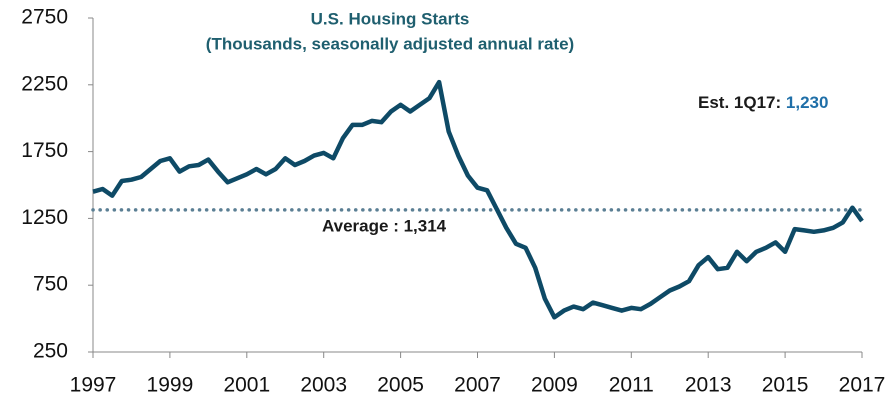 The image size is (890, 408). What do you see at coordinates (50, 351) in the screenshot?
I see `y-tick-label: 250` at bounding box center [50, 351].